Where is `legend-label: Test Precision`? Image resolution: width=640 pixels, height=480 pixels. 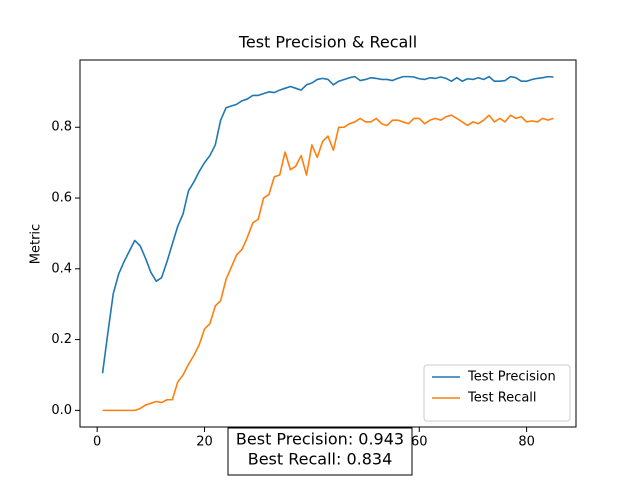 legend-label: Test Precision is located at coordinates (511, 377).